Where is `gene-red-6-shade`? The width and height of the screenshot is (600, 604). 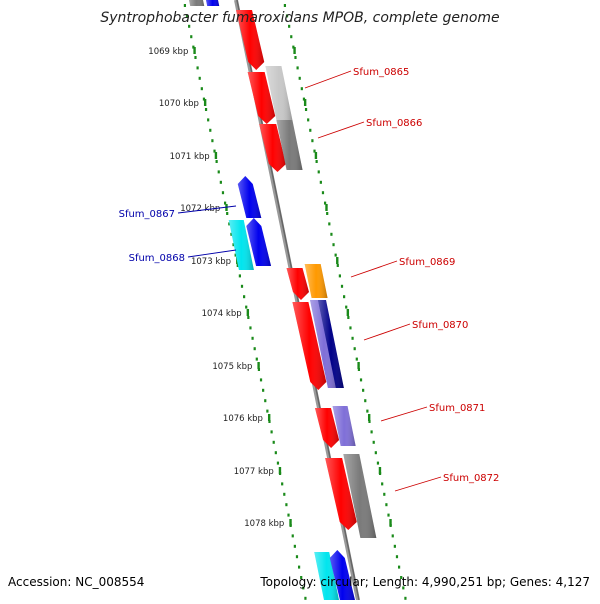 gene-red-6-shade is located at coordinates (327, 428).